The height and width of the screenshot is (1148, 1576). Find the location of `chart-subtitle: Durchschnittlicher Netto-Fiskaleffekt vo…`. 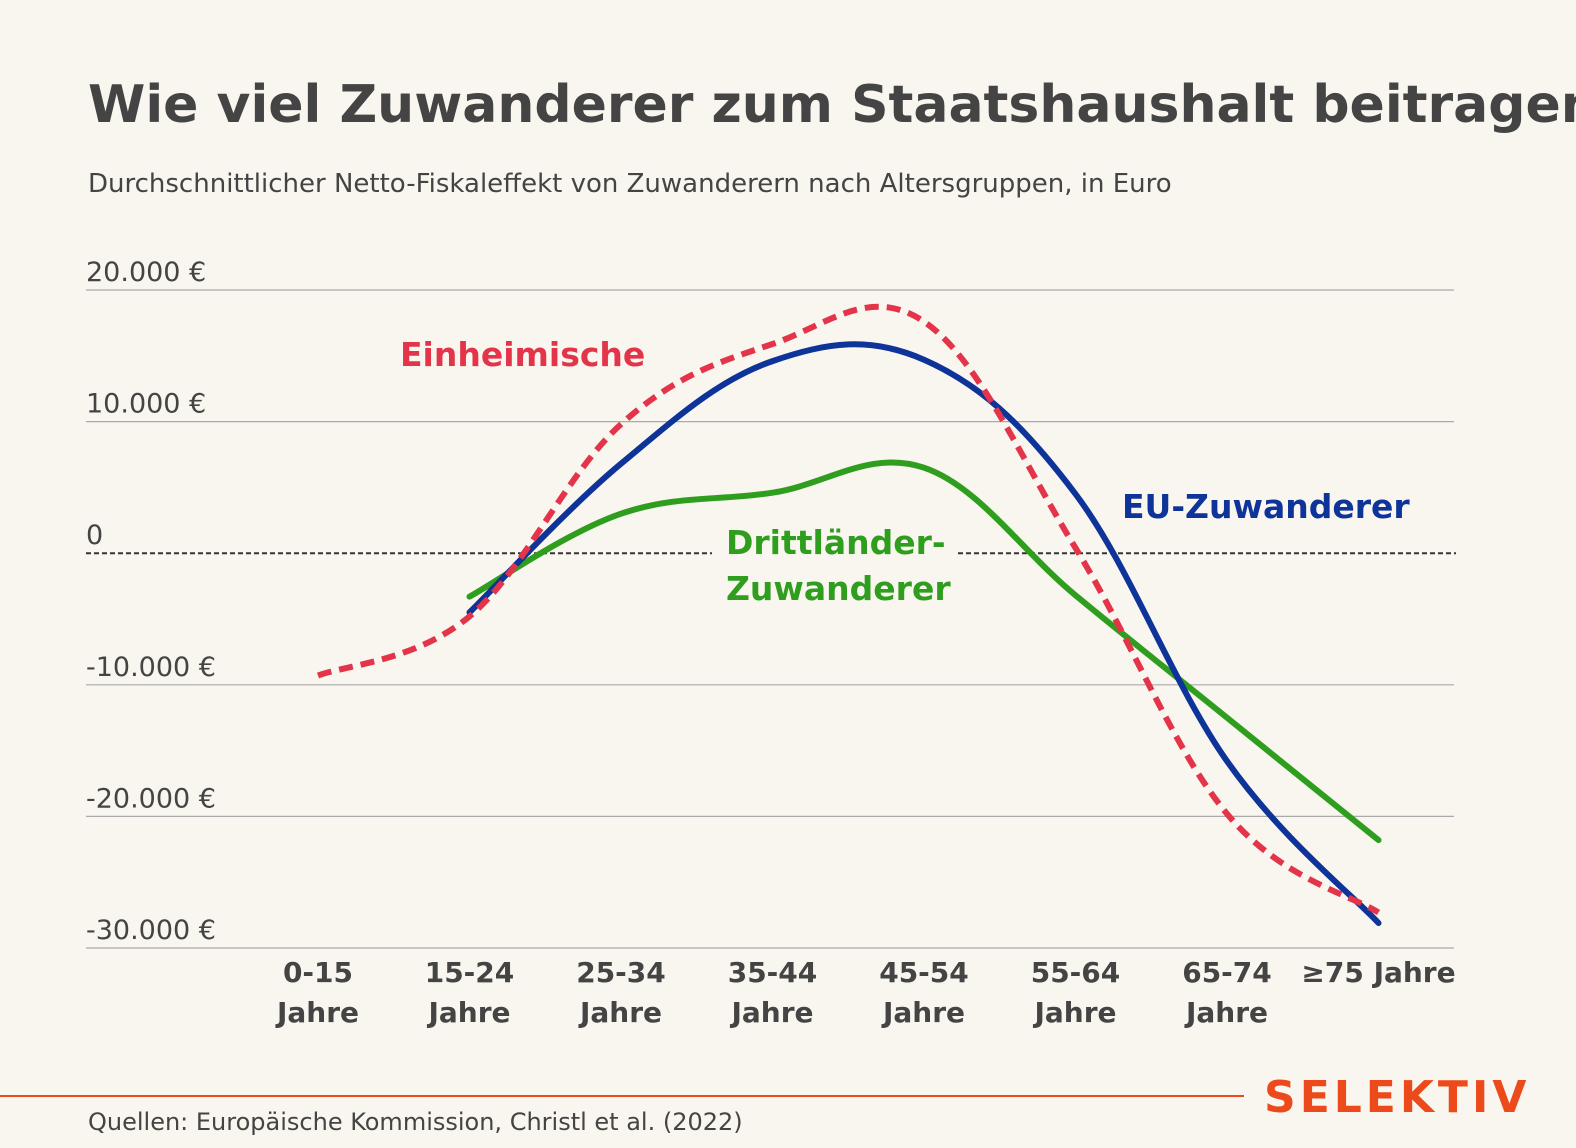

chart-subtitle: Durchschnittlicher Netto-Fiskaleffekt vo… is located at coordinates (630, 184).